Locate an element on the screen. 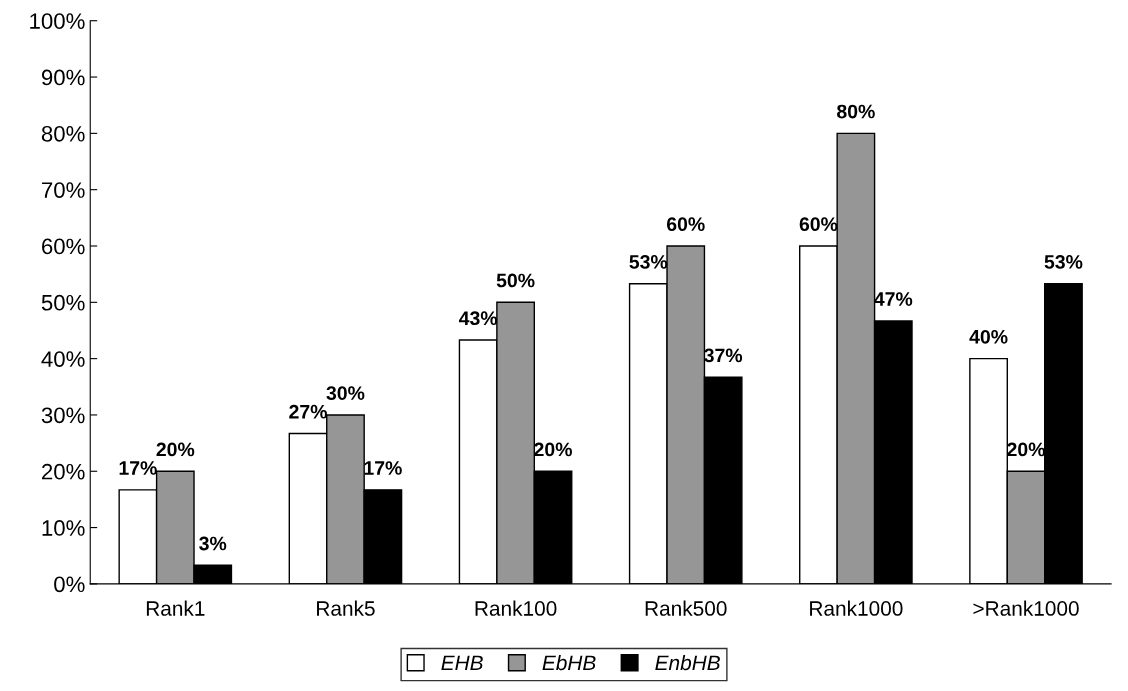 This screenshot has height=691, width=1128. data-label: 60% is located at coordinates (685, 224).